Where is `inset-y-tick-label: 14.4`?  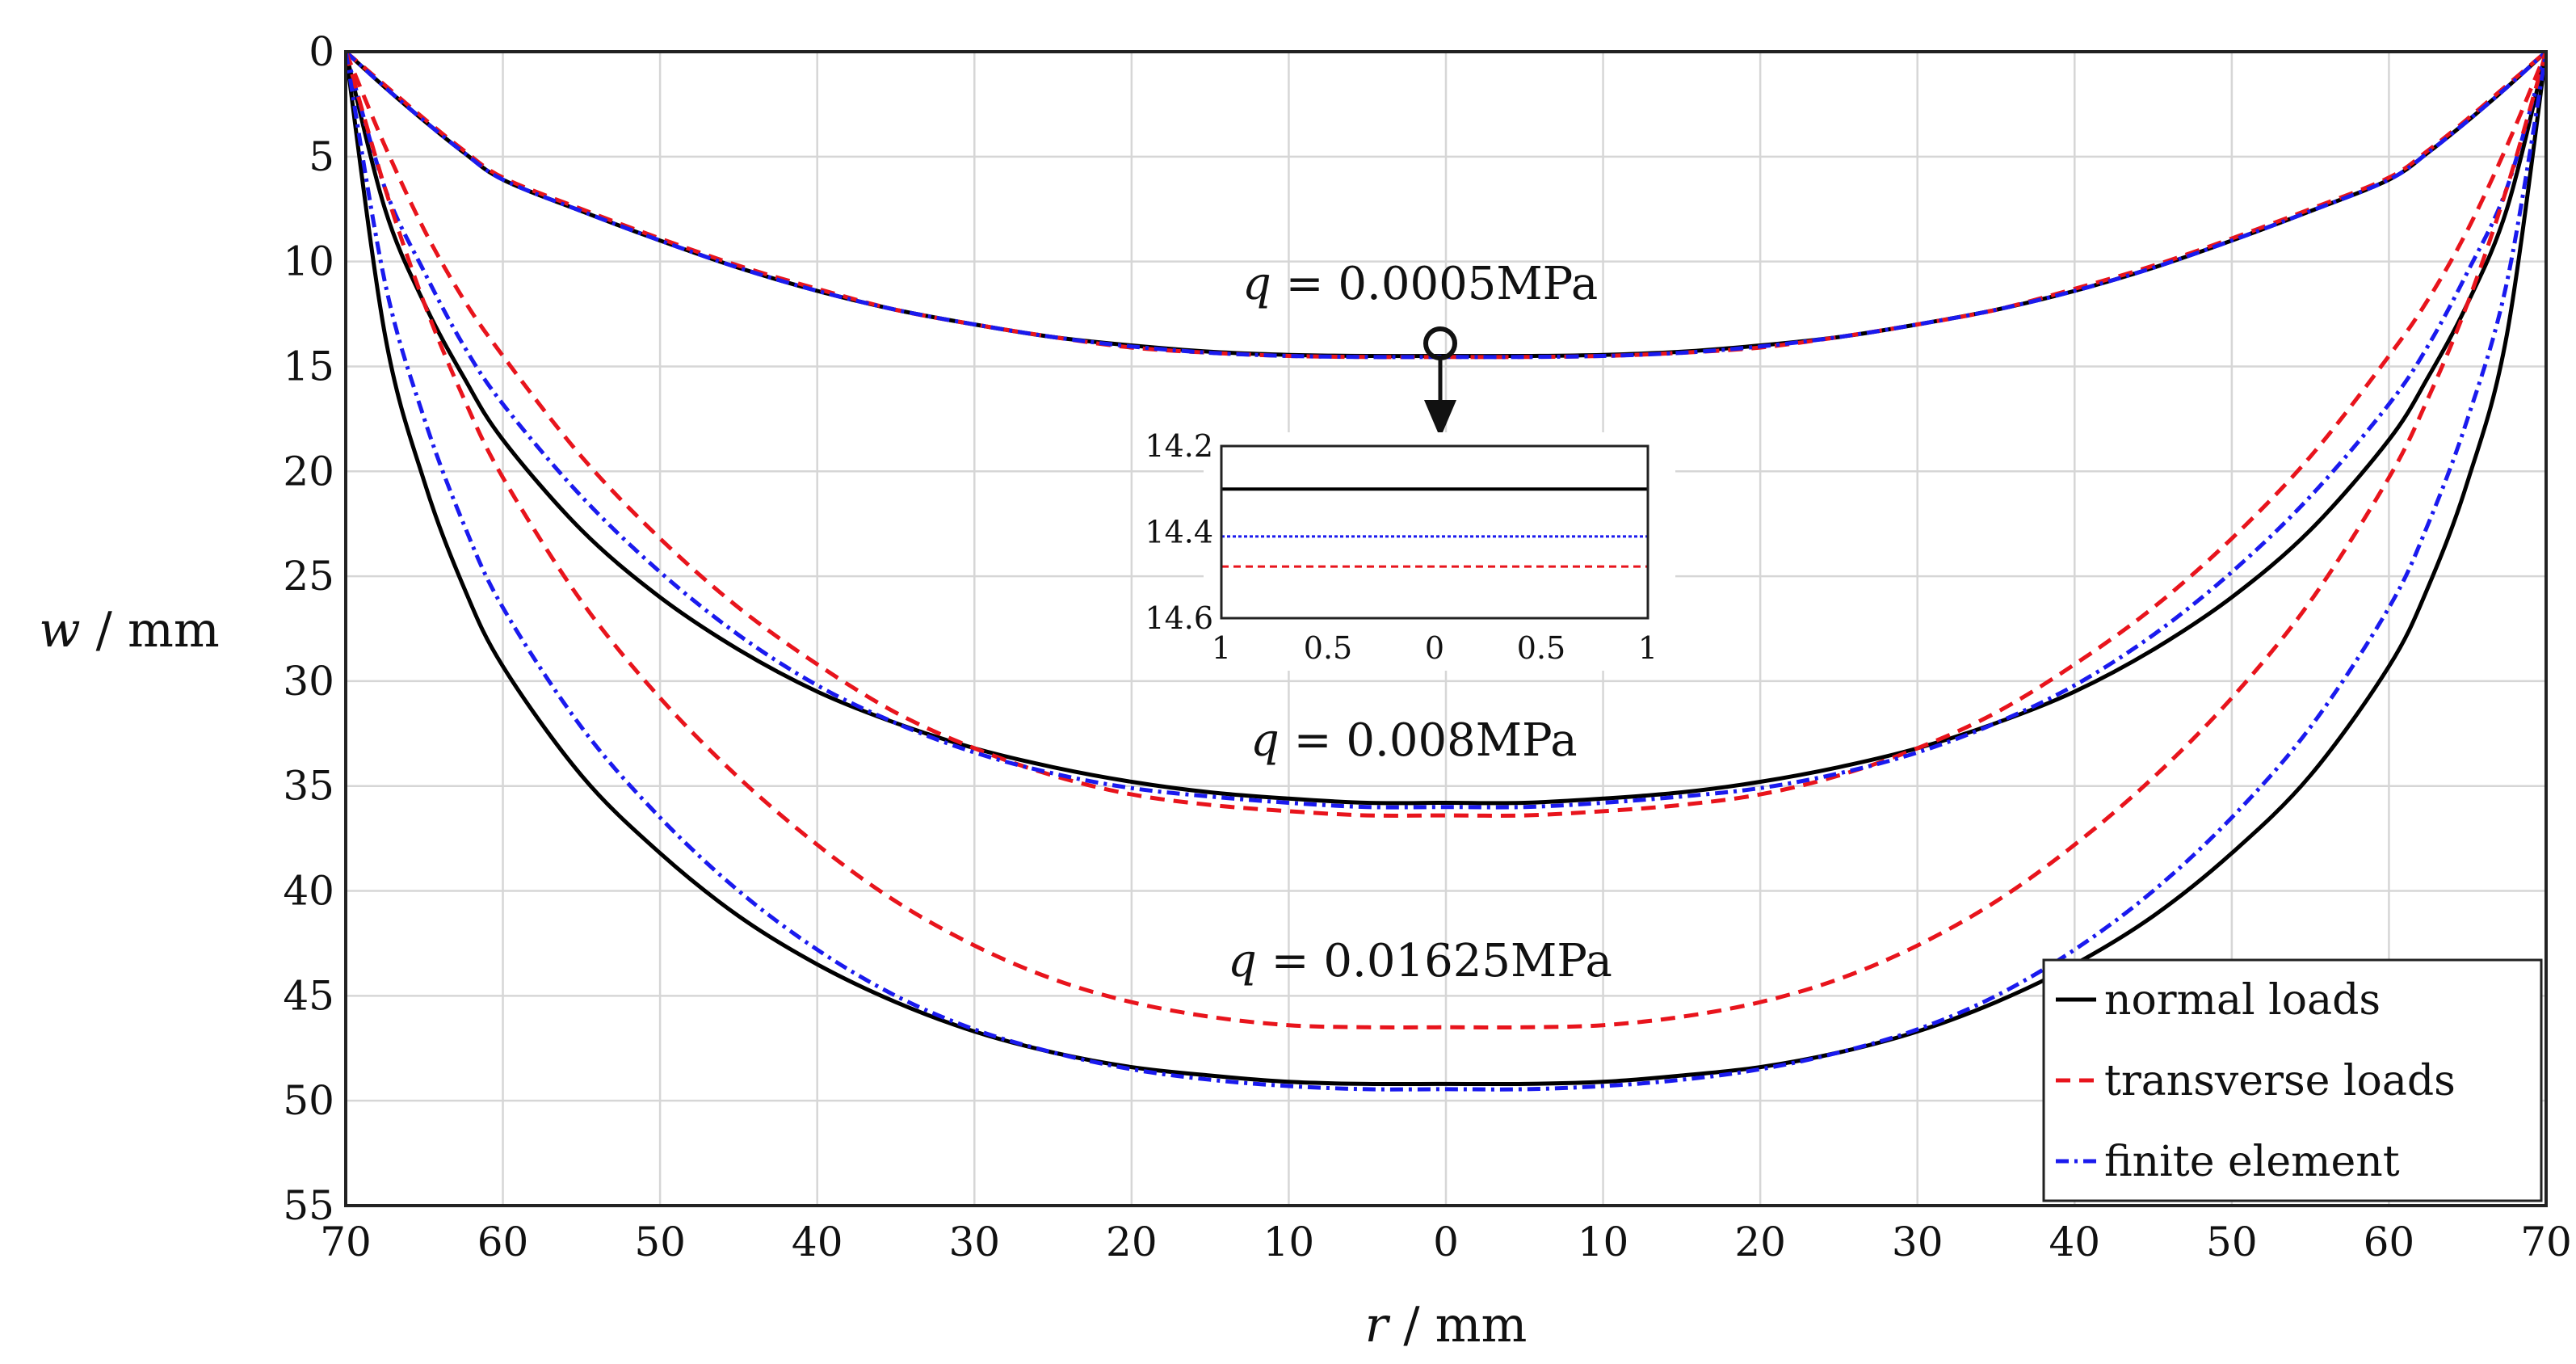
inset-y-tick-label: 14.4 is located at coordinates (1179, 532).